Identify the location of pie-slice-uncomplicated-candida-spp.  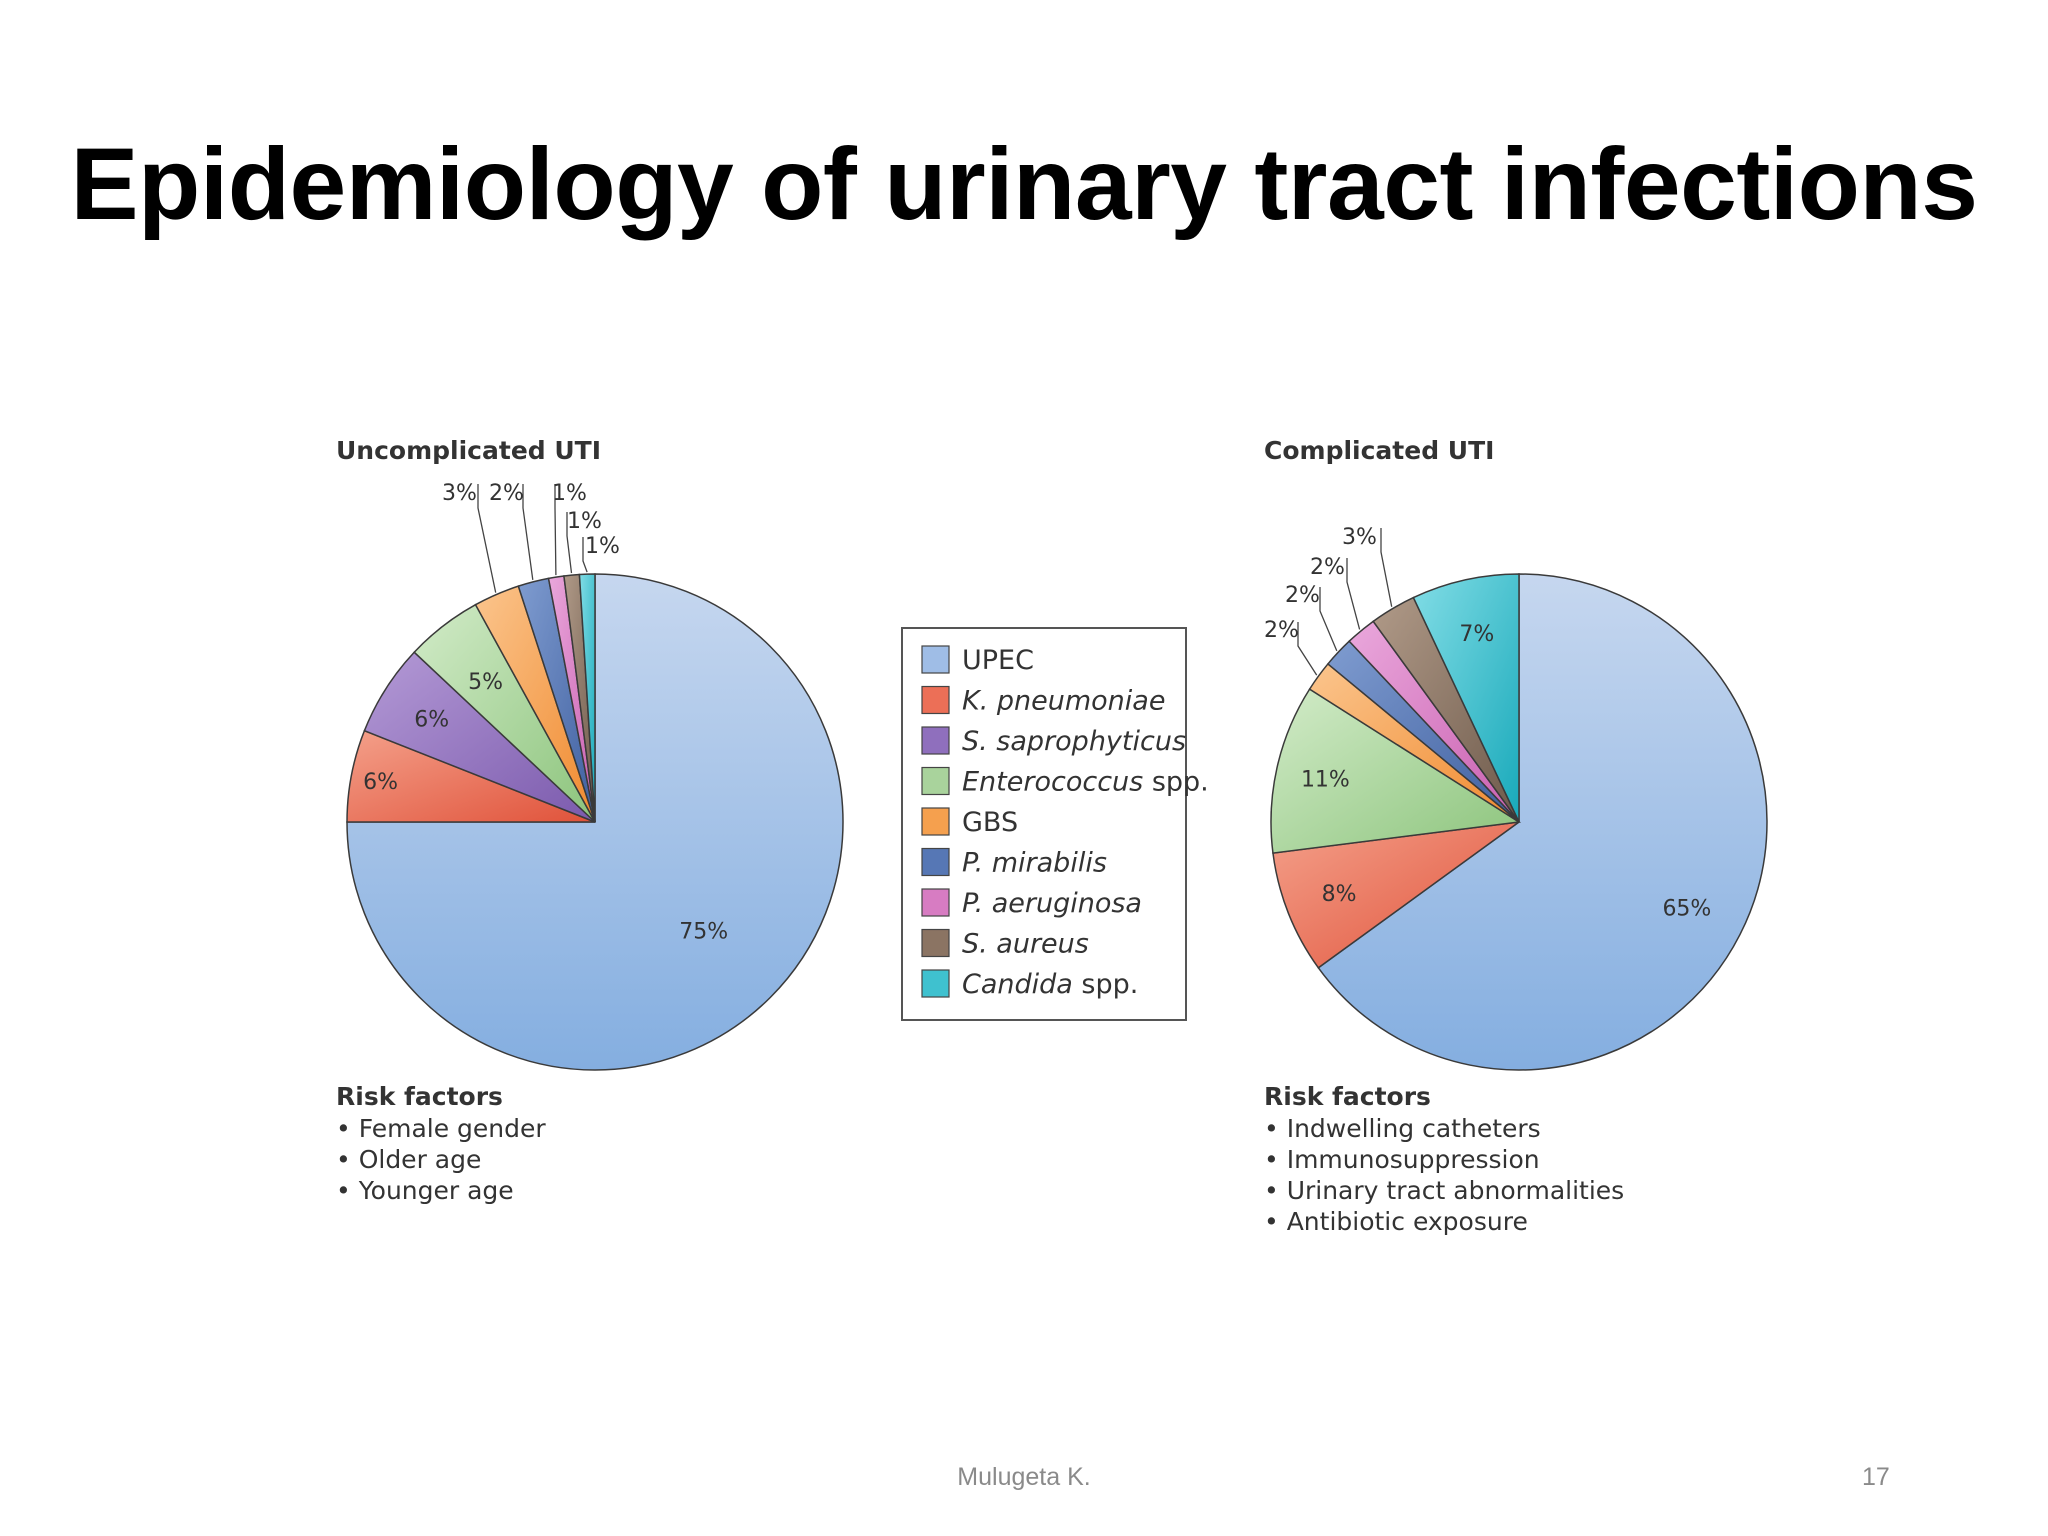
(587, 698).